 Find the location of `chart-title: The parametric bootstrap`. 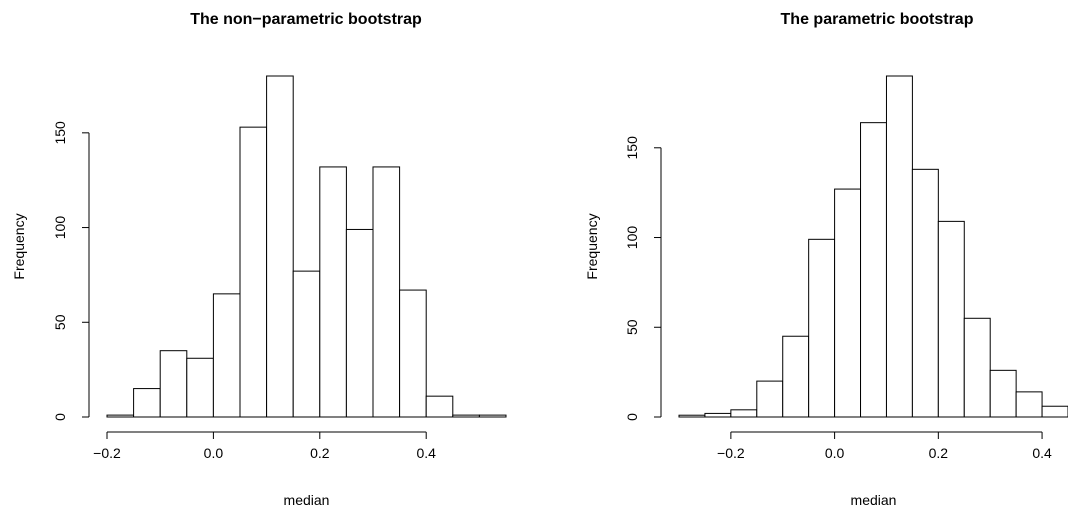

chart-title: The parametric bootstrap is located at coordinates (877, 19).